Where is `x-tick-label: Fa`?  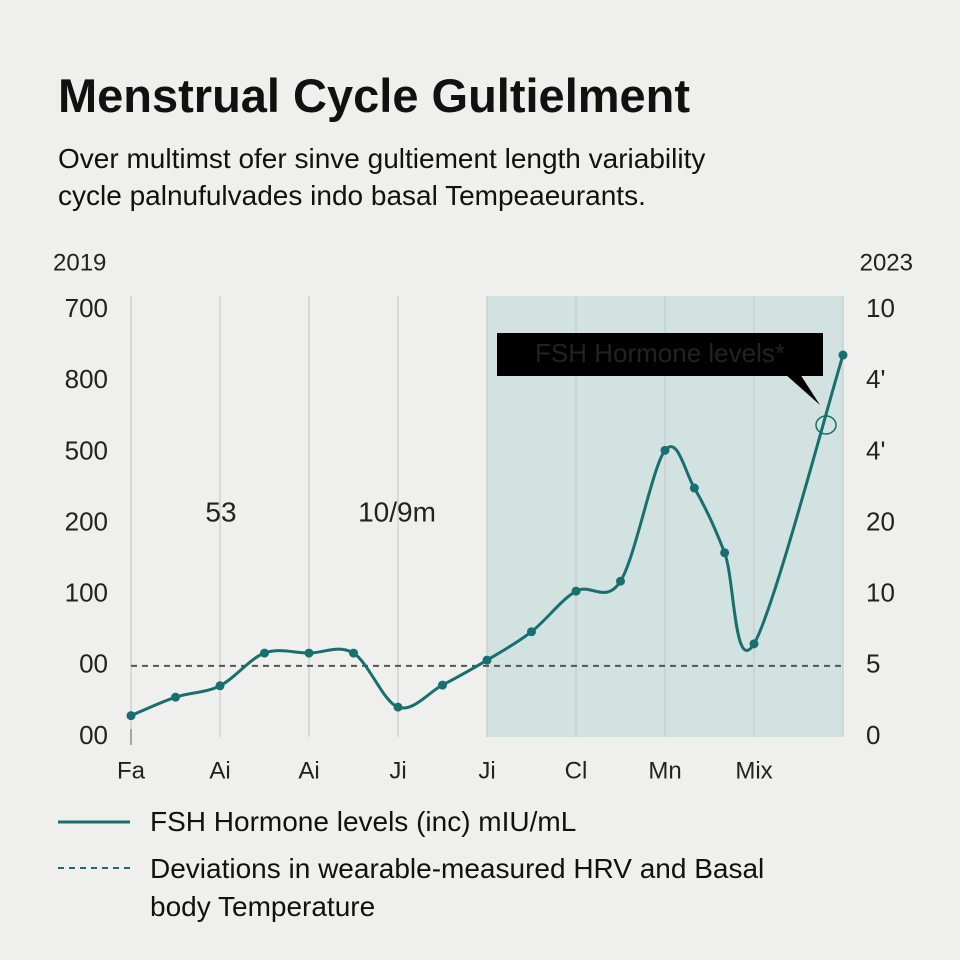 x-tick-label: Fa is located at coordinates (131, 770).